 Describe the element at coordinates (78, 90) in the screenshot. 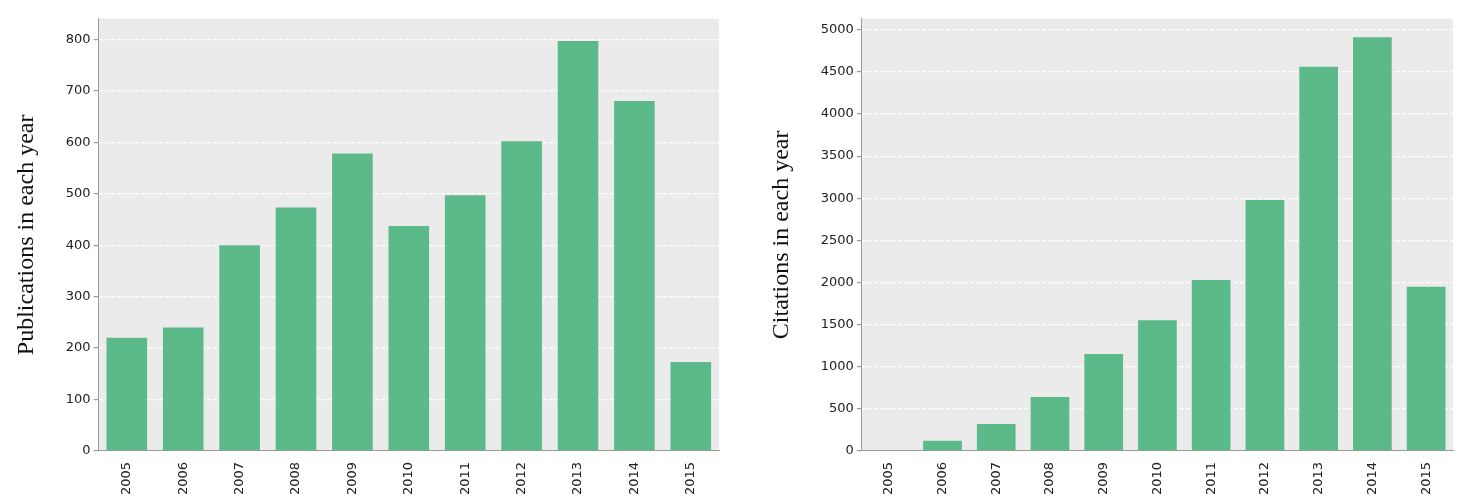

I see `y-tick-label: 700` at that location.